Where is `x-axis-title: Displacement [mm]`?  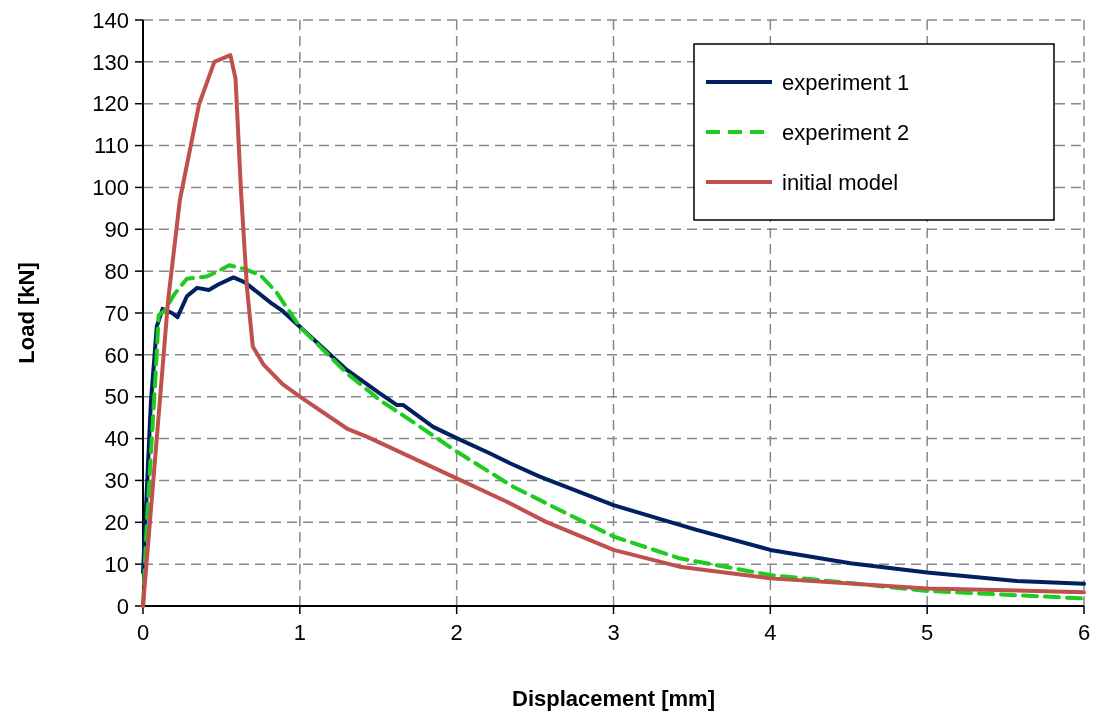
x-axis-title: Displacement [mm] is located at coordinates (613, 698).